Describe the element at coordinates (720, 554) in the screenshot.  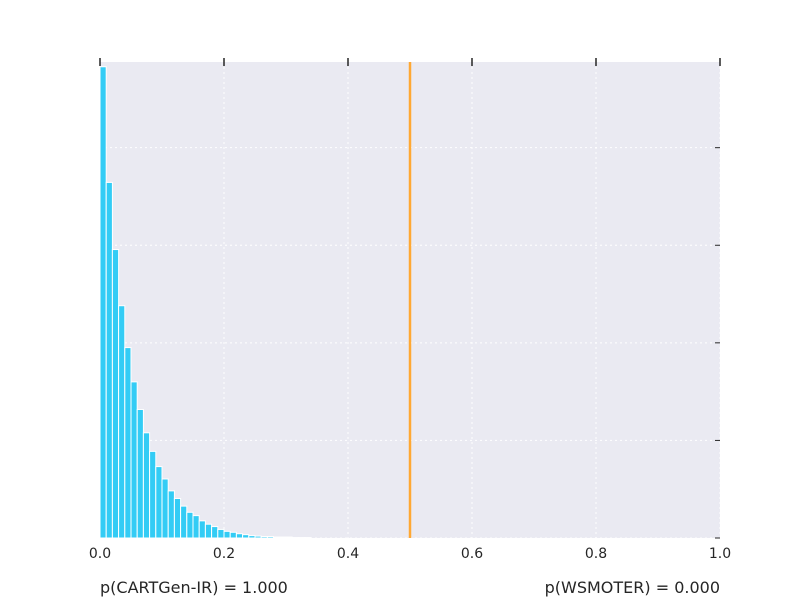
I see `x-tick-label: 1.0` at that location.